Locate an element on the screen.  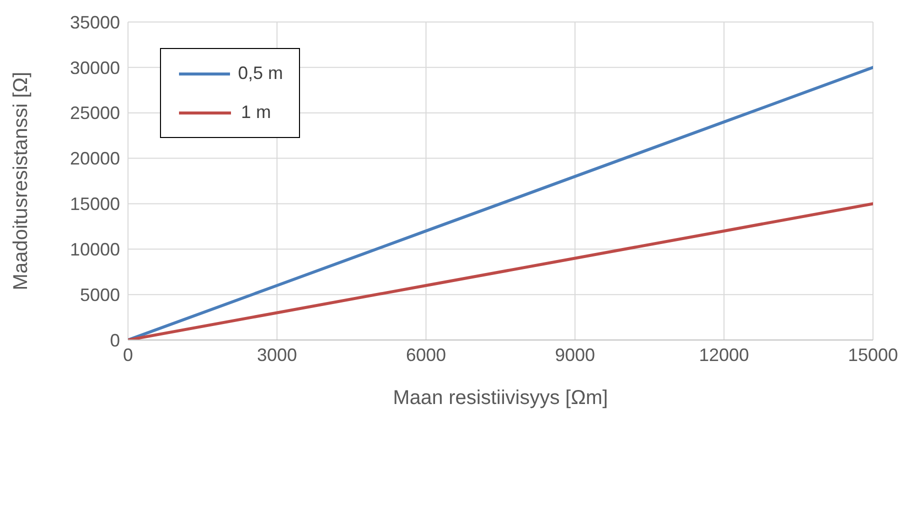
y-tick-label: 0 is located at coordinates (115, 340).